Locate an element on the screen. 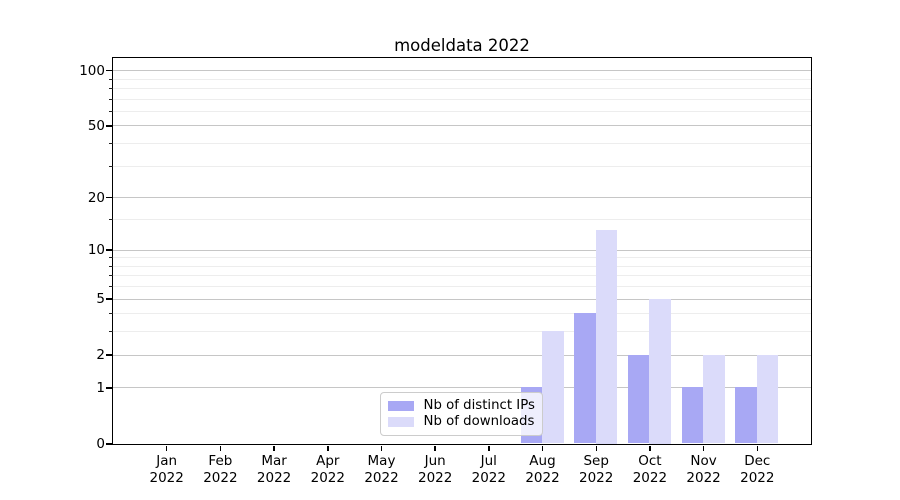 This screenshot has height=500, width=900. x-tick-month: Apr is located at coordinates (328, 461).